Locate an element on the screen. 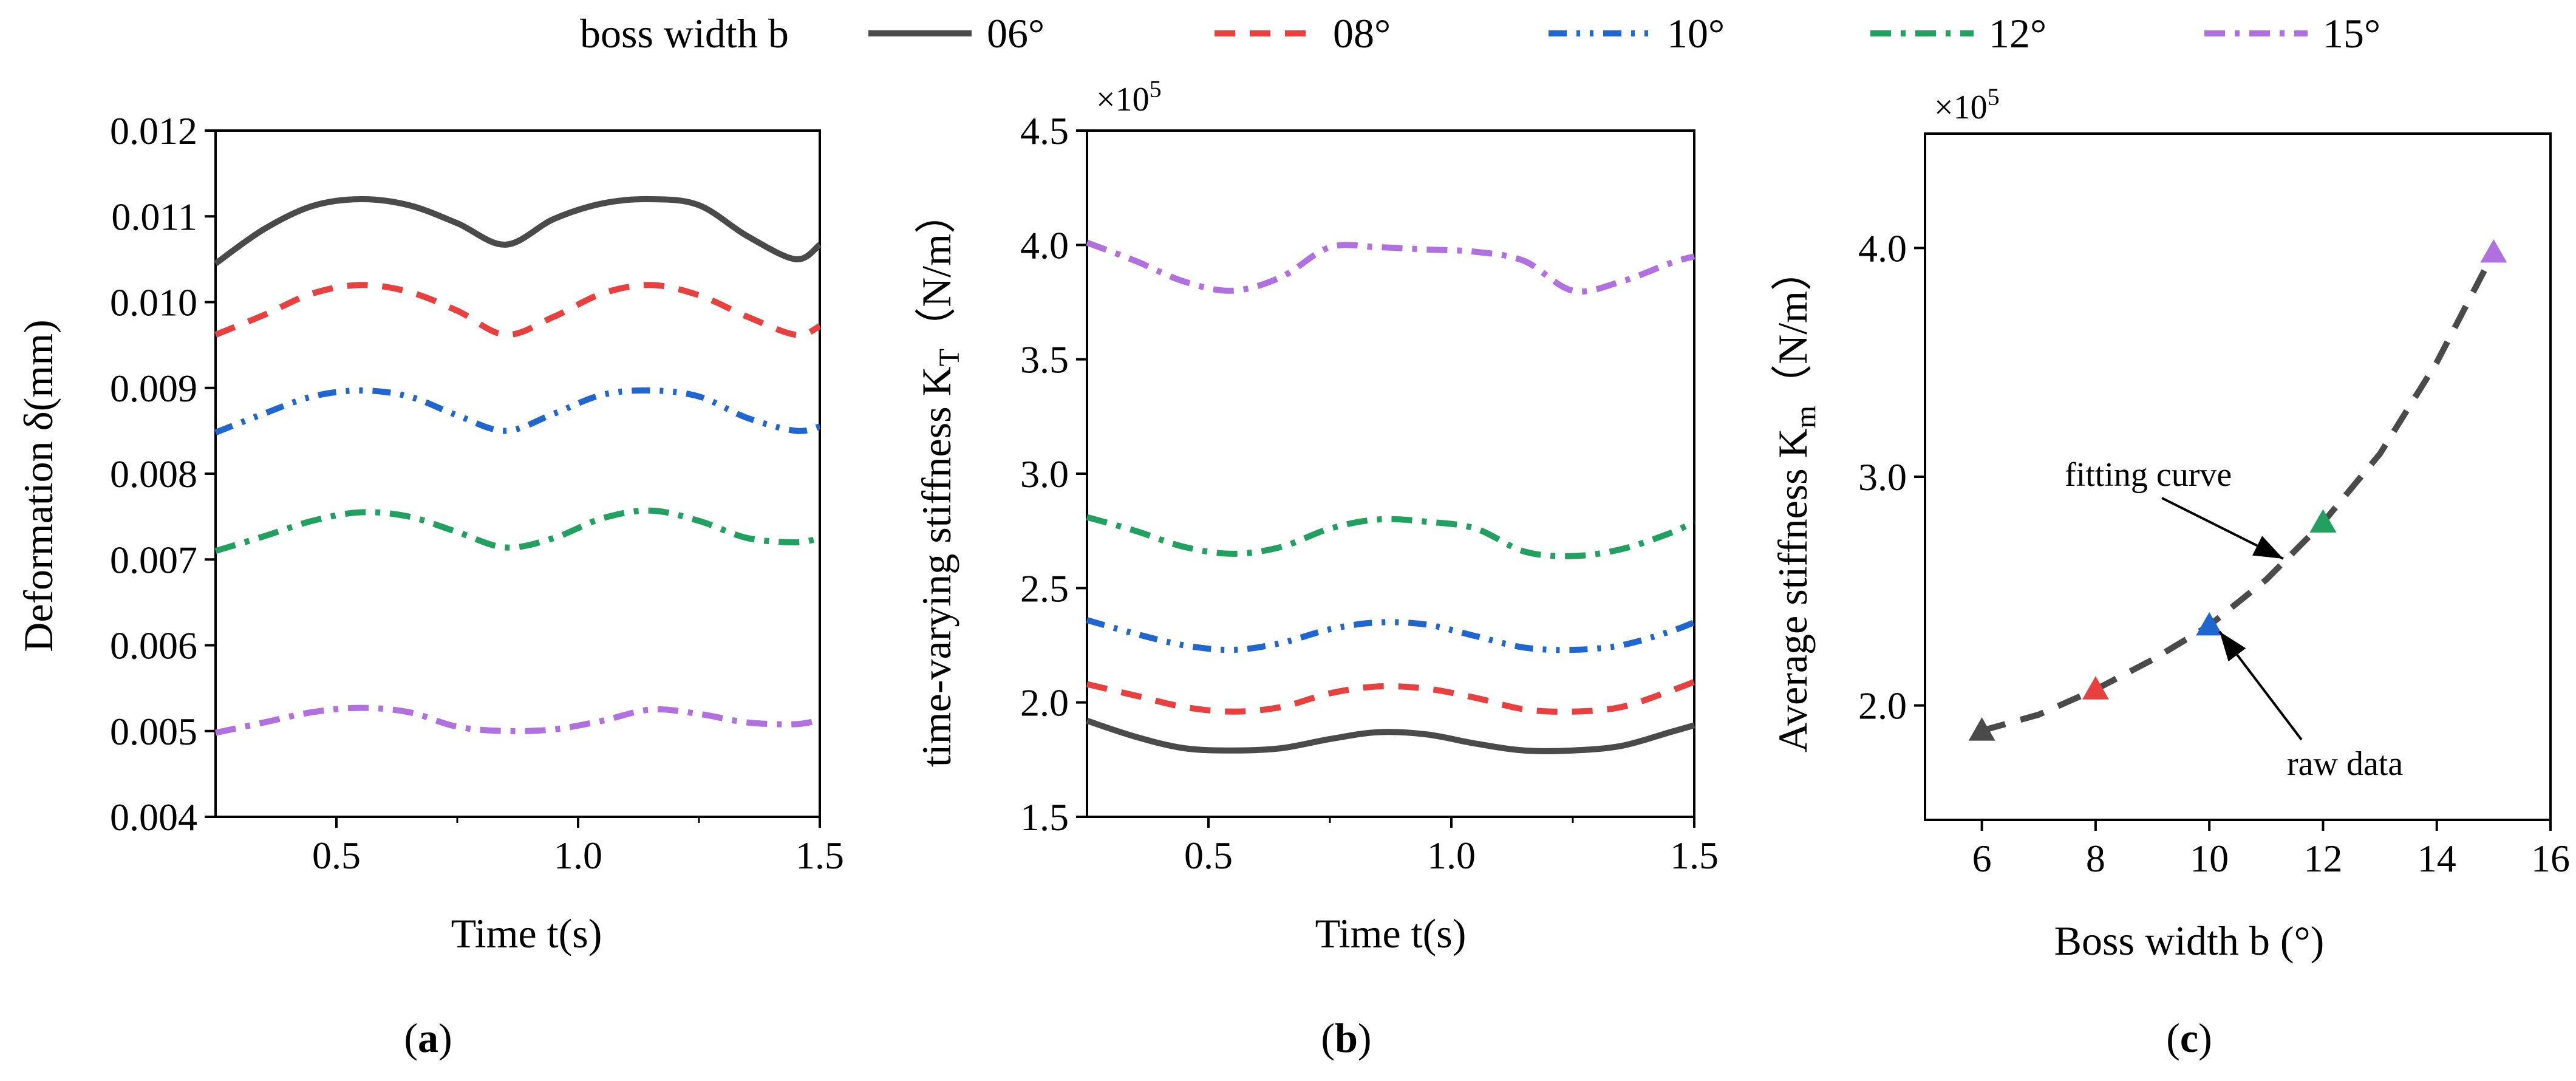 The width and height of the screenshot is (2576, 1081). panel-c-ylabel-unit: （N/m） is located at coordinates (1793, 328).